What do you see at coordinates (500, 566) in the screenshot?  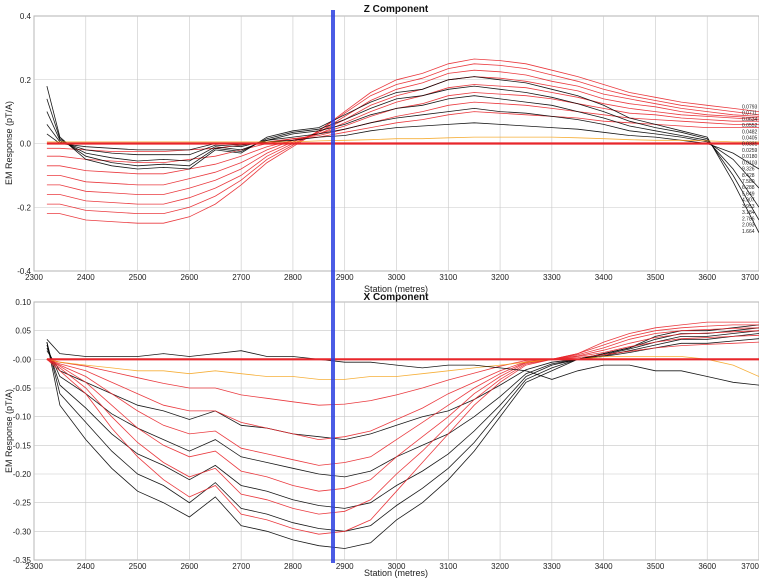 I see `x-x-tick-label: 3200` at bounding box center [500, 566].